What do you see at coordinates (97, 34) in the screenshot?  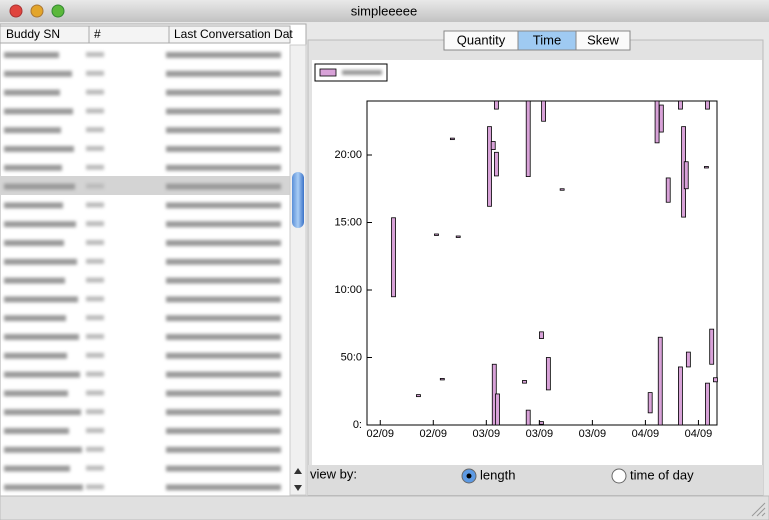 I see `column-header: #` at bounding box center [97, 34].